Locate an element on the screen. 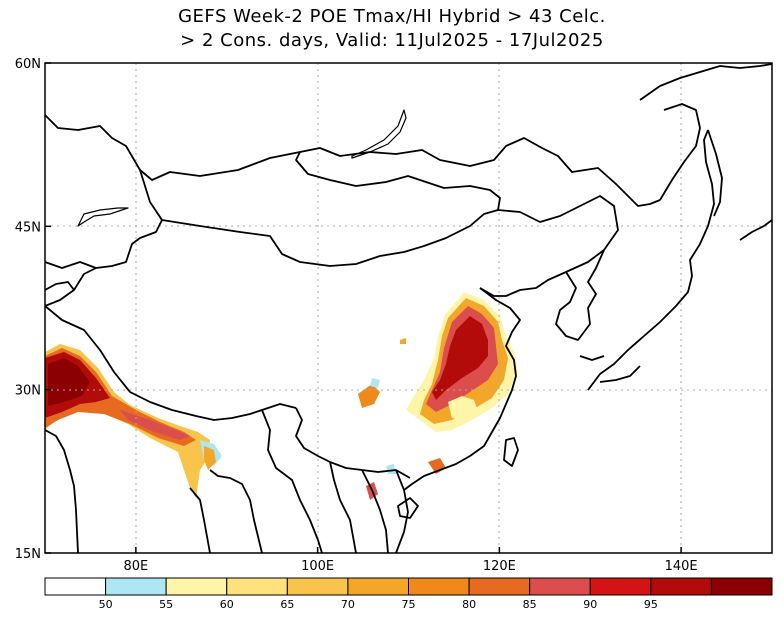 The width and height of the screenshot is (784, 617). shading-china-core is located at coordinates (460, 358).